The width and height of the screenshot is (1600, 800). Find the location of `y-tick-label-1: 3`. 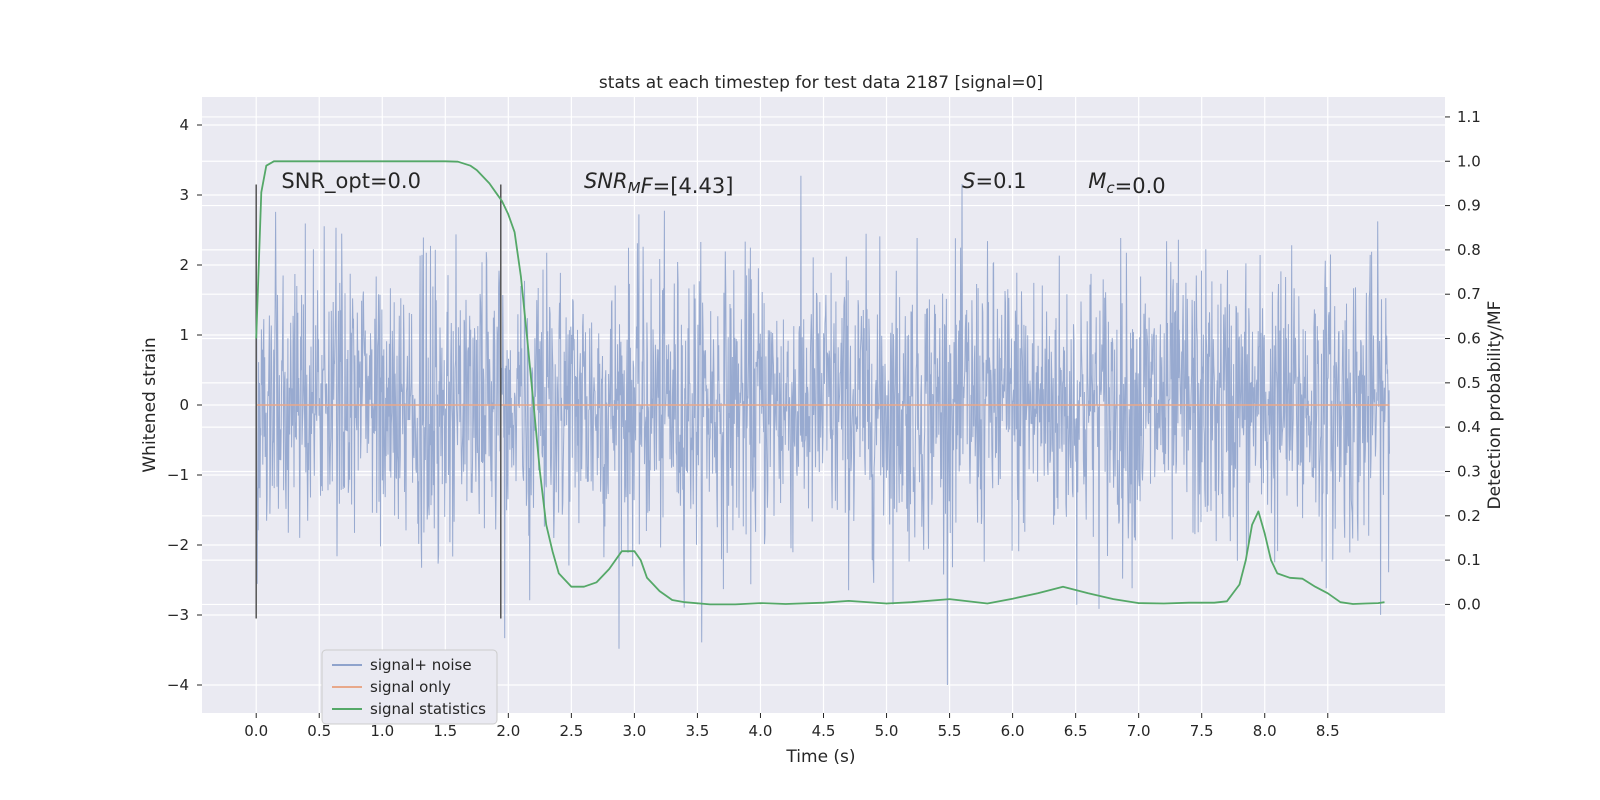

y-tick-label-1: 3 is located at coordinates (184, 195).